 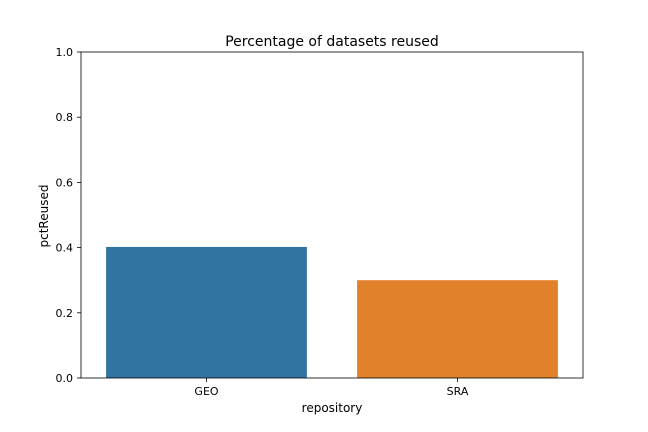 I want to click on y-tick-label: 0.4, so click(x=65, y=248).